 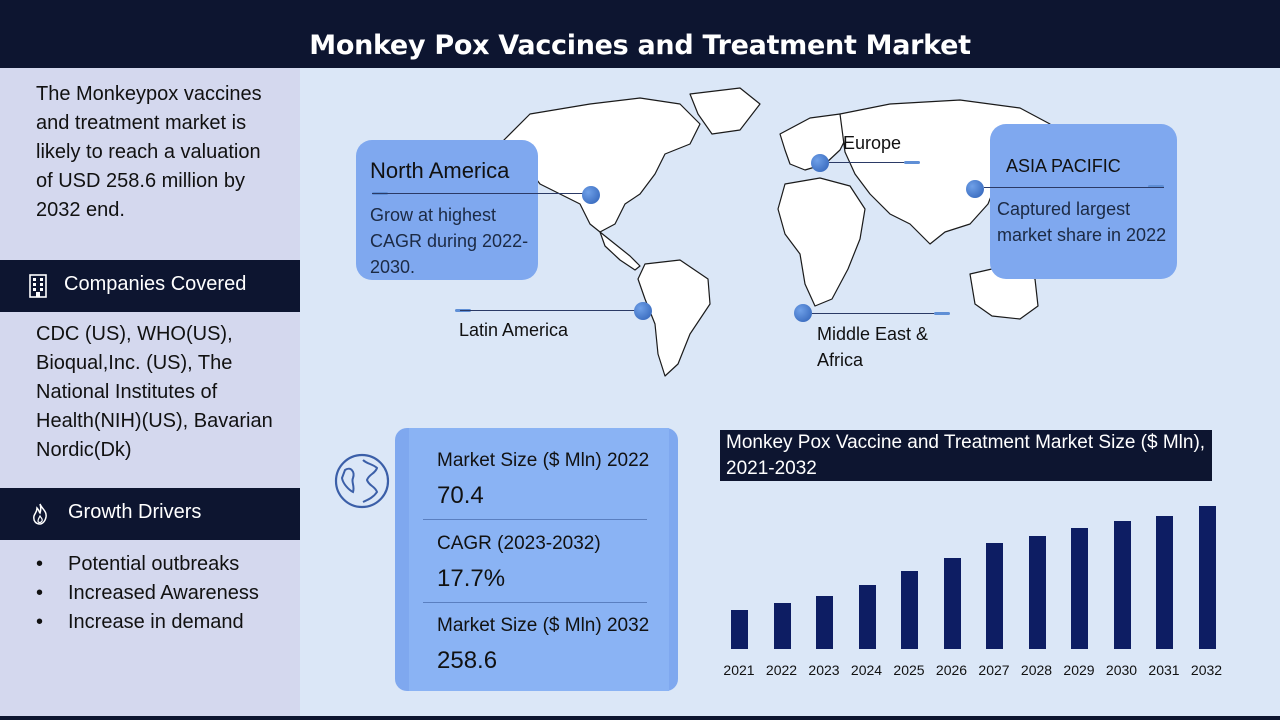 I want to click on chart-bar-2032, so click(x=1207, y=577).